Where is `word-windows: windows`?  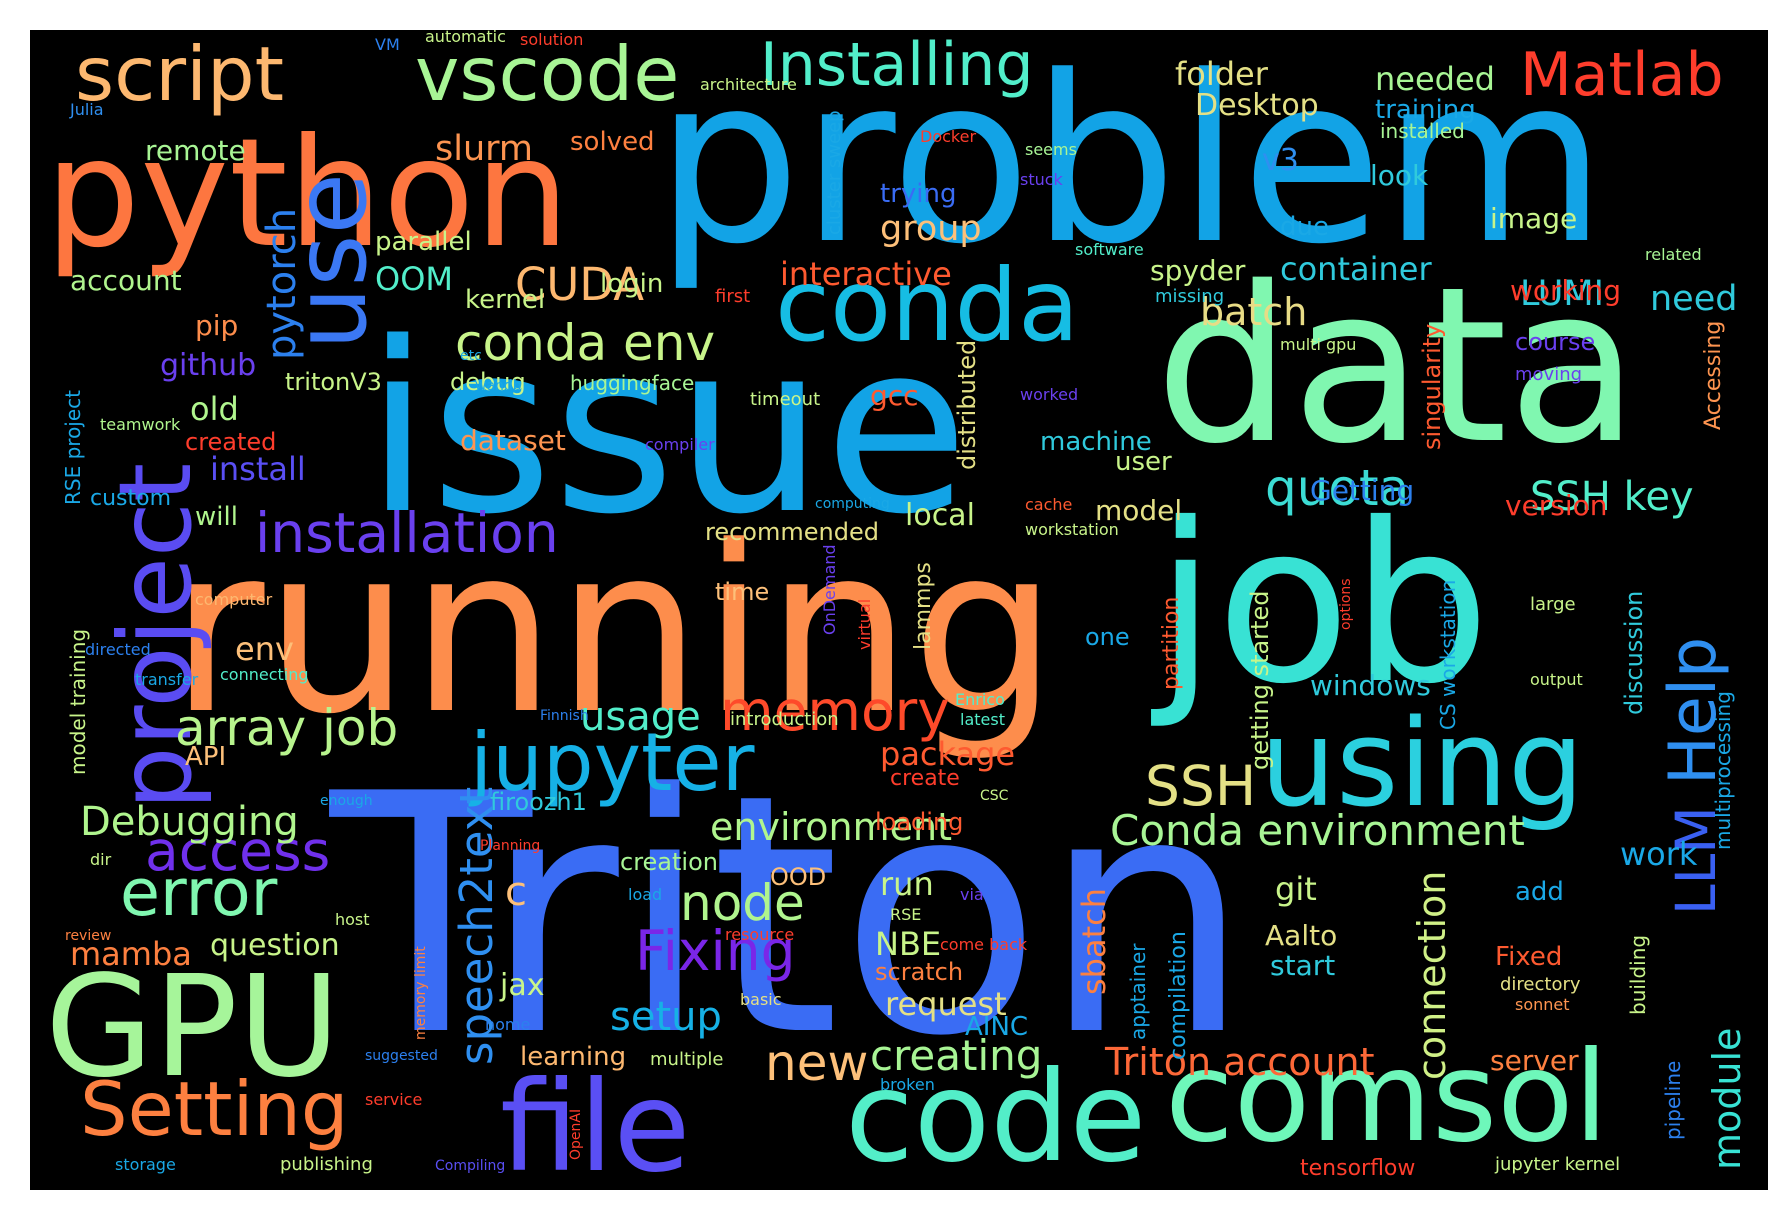 word-windows: windows is located at coordinates (1370, 685).